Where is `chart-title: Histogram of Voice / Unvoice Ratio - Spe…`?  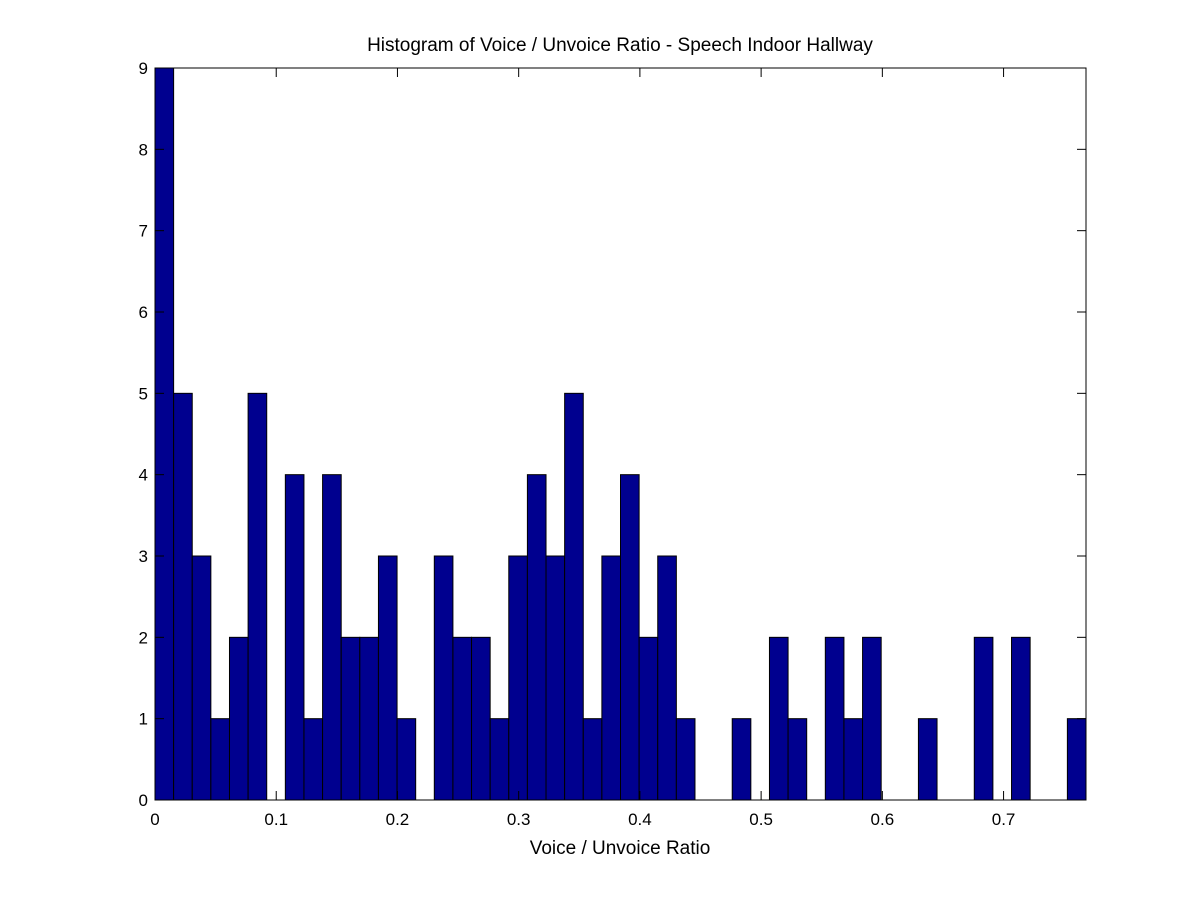
chart-title: Histogram of Voice / Unvoice Ratio - Spe… is located at coordinates (620, 45).